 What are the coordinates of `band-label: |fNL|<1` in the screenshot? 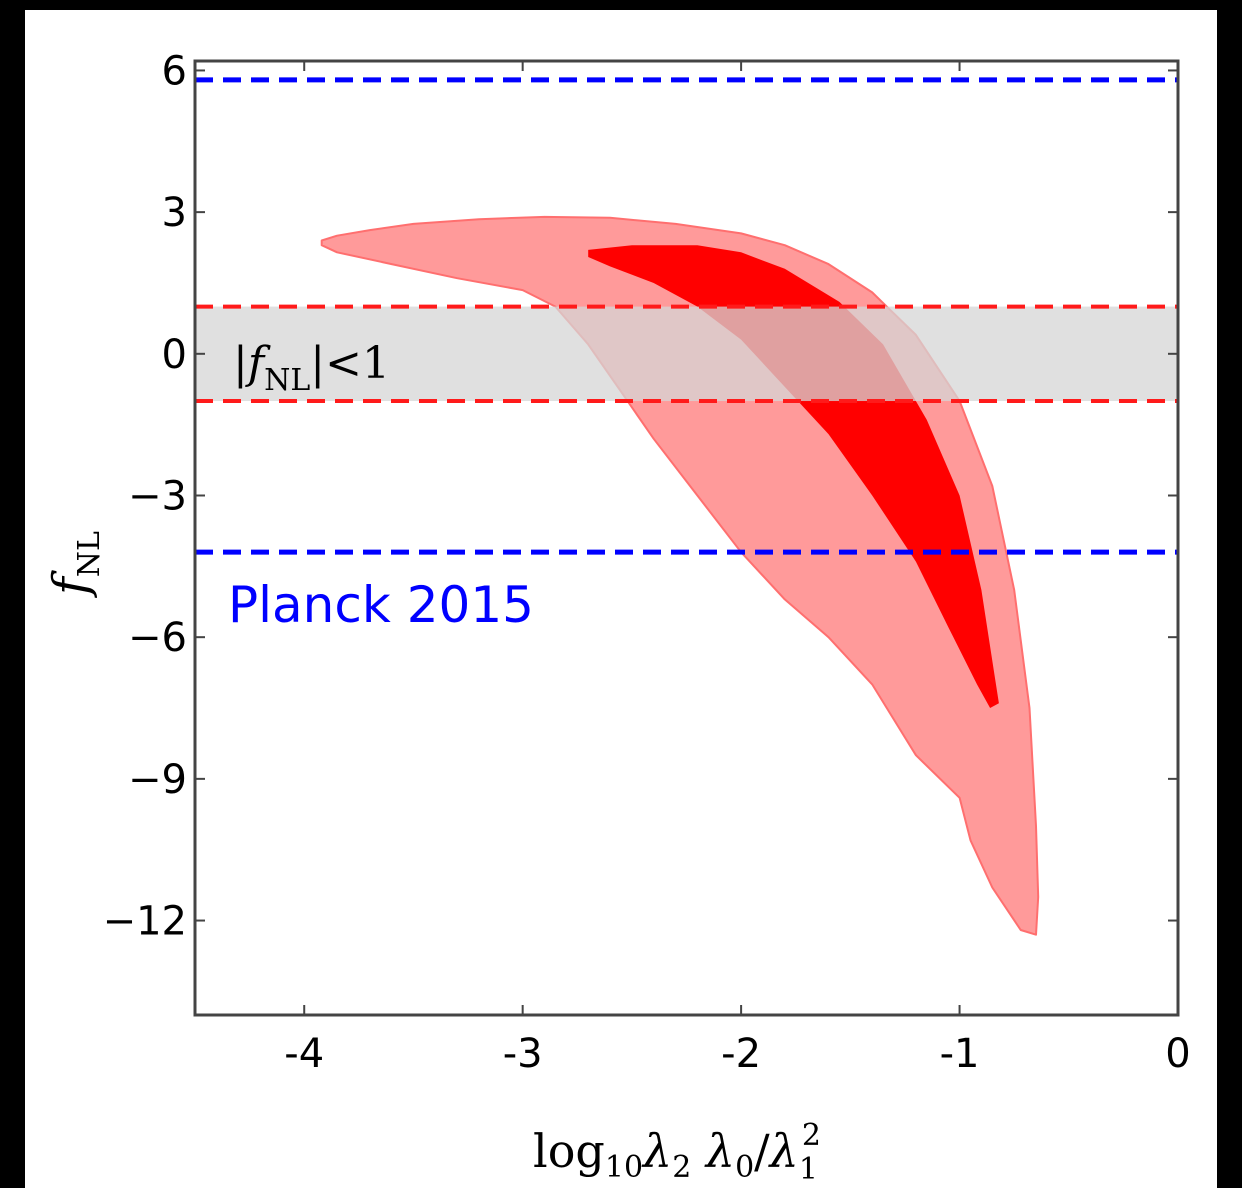 It's located at (311, 368).